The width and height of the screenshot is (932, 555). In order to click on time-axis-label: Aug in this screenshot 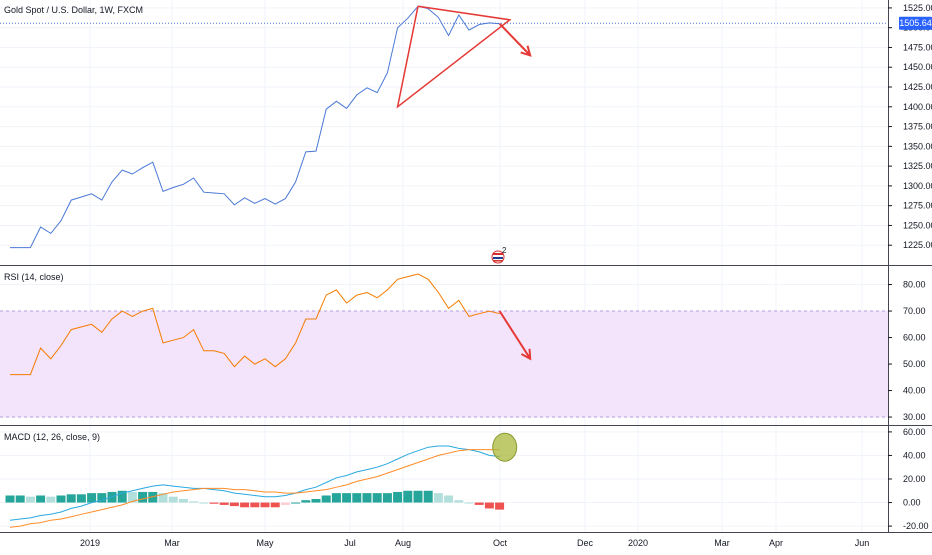, I will do `click(403, 543)`.